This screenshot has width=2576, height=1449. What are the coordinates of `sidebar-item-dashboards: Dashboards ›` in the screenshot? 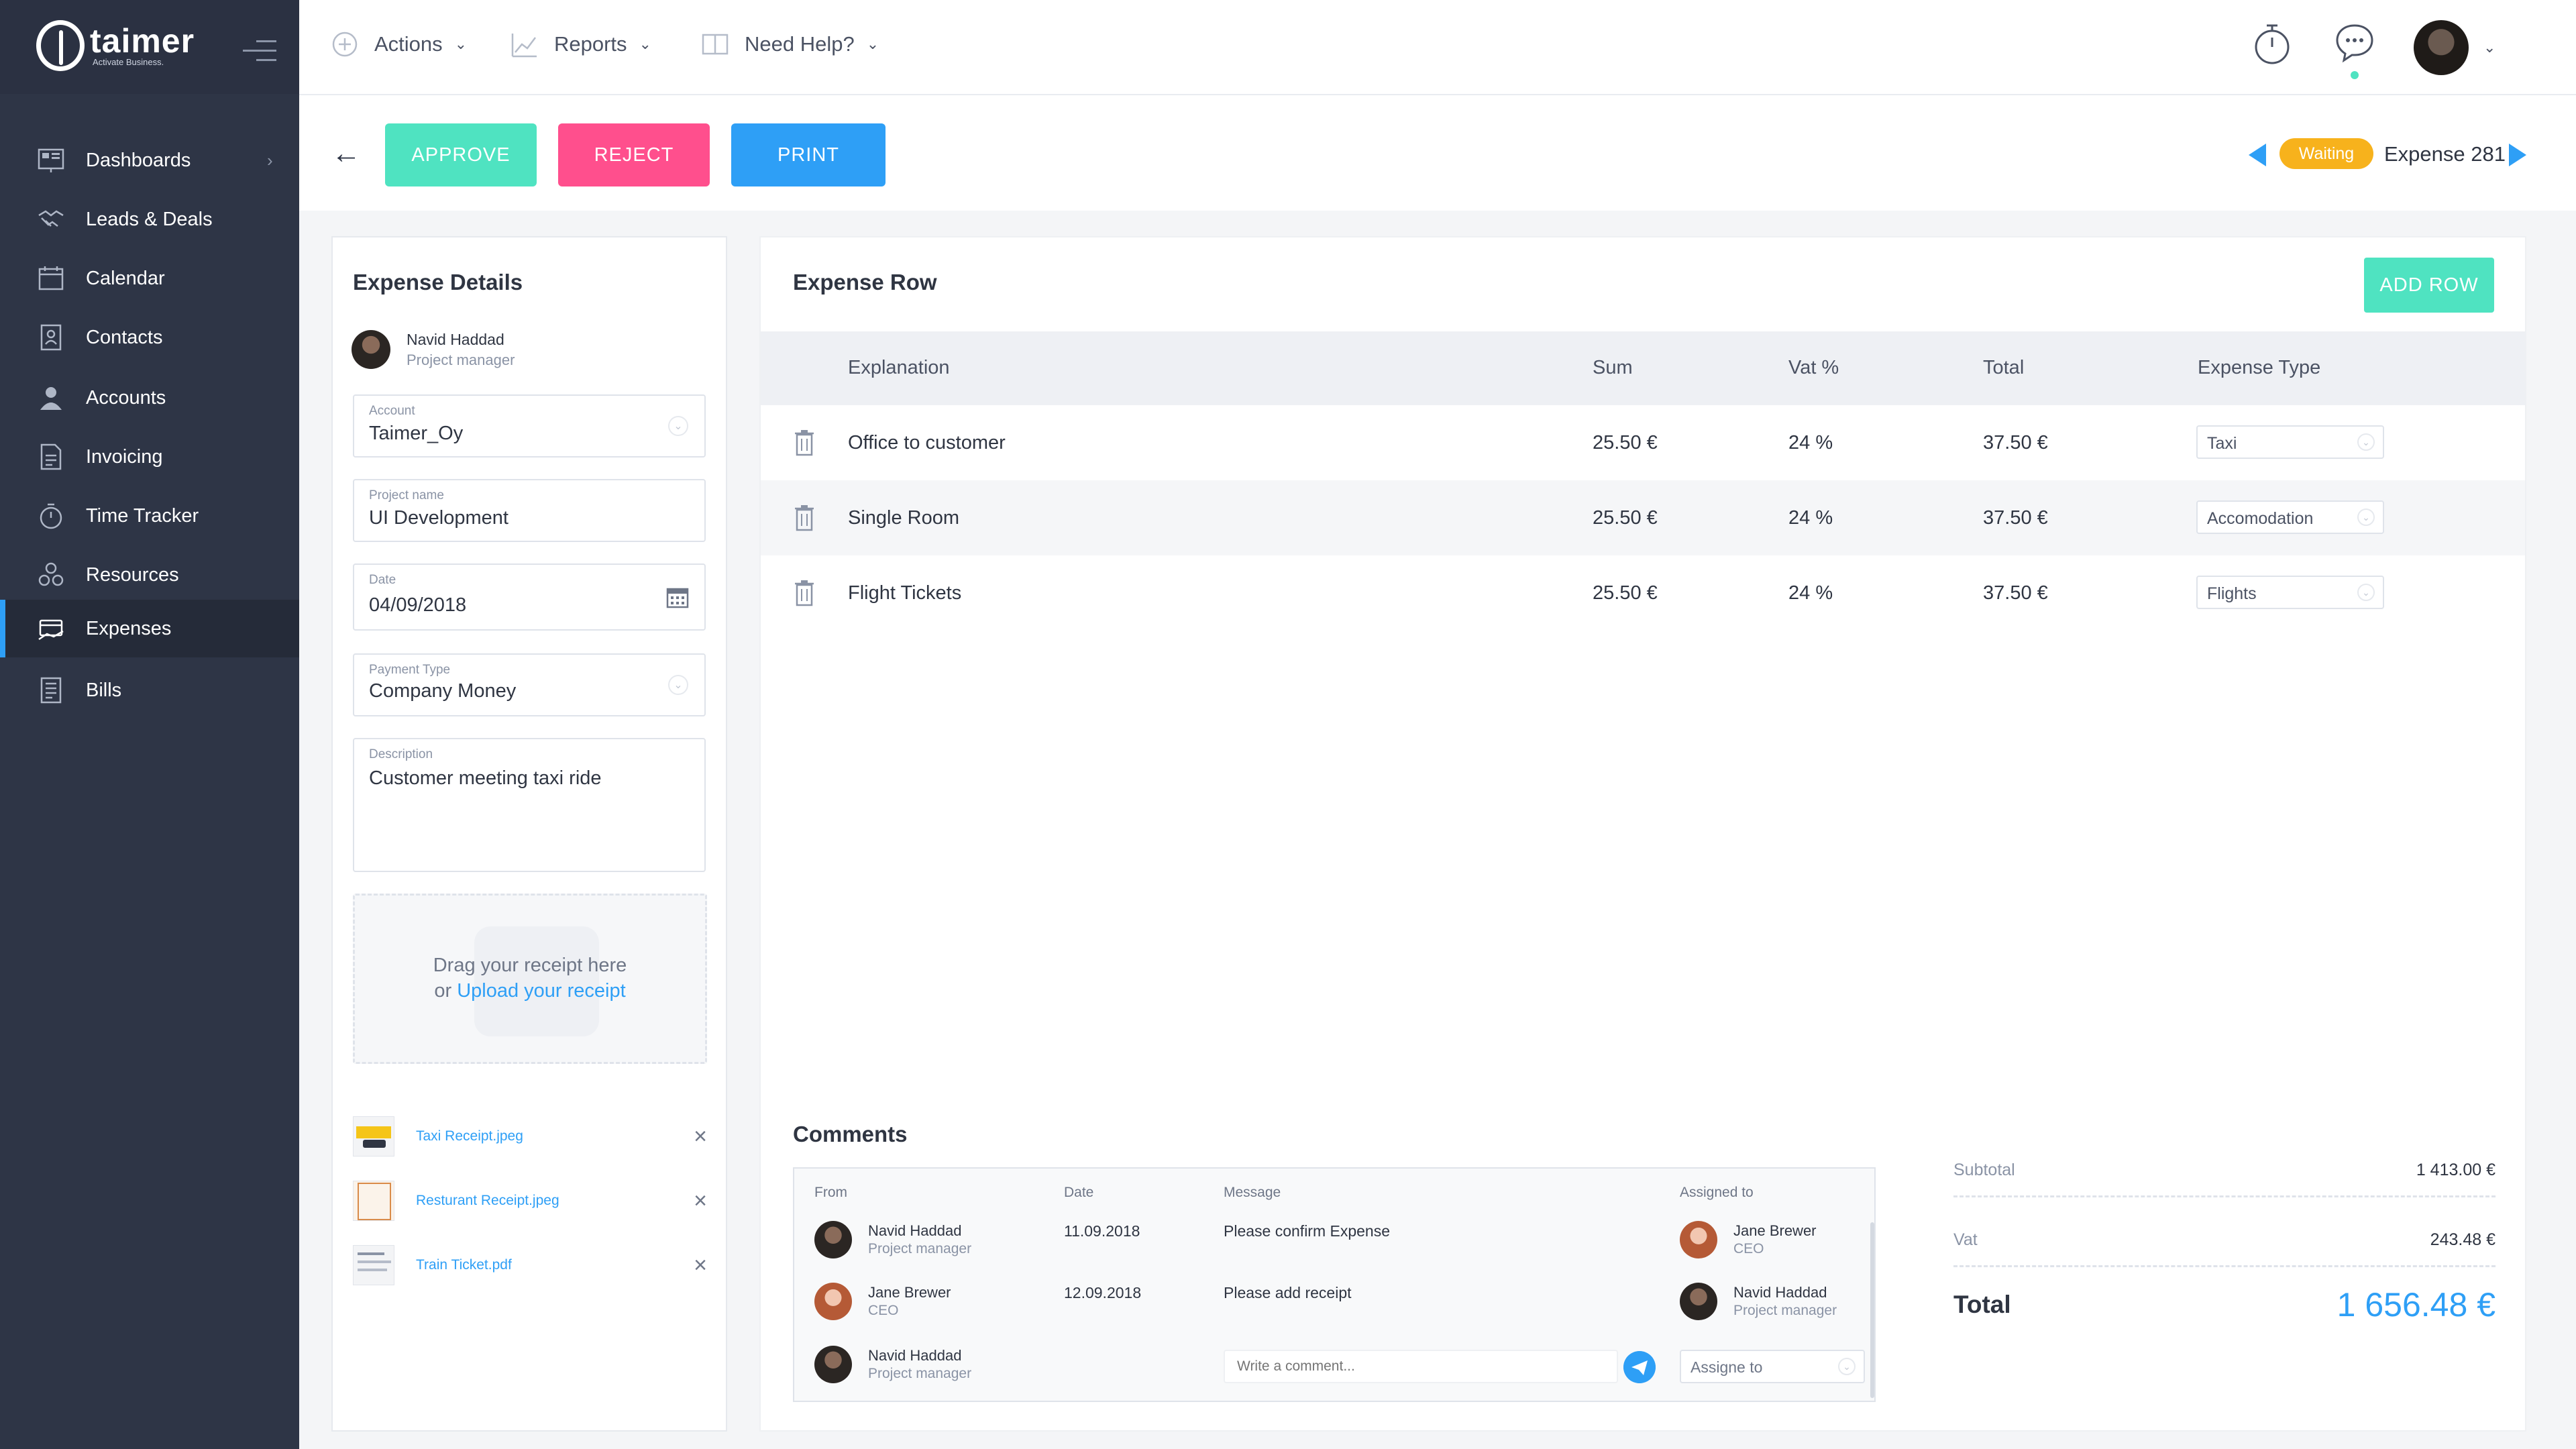 It's located at (149, 160).